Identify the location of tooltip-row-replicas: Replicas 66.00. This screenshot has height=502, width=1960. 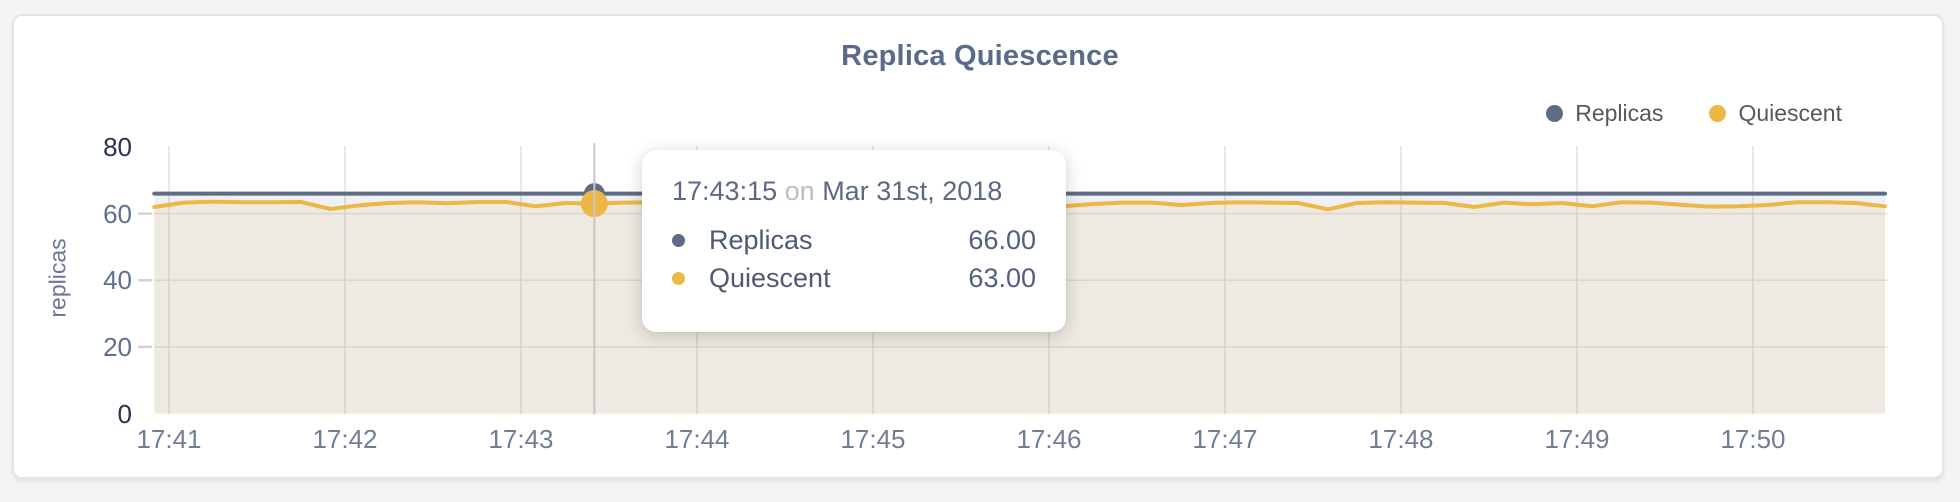
(854, 240).